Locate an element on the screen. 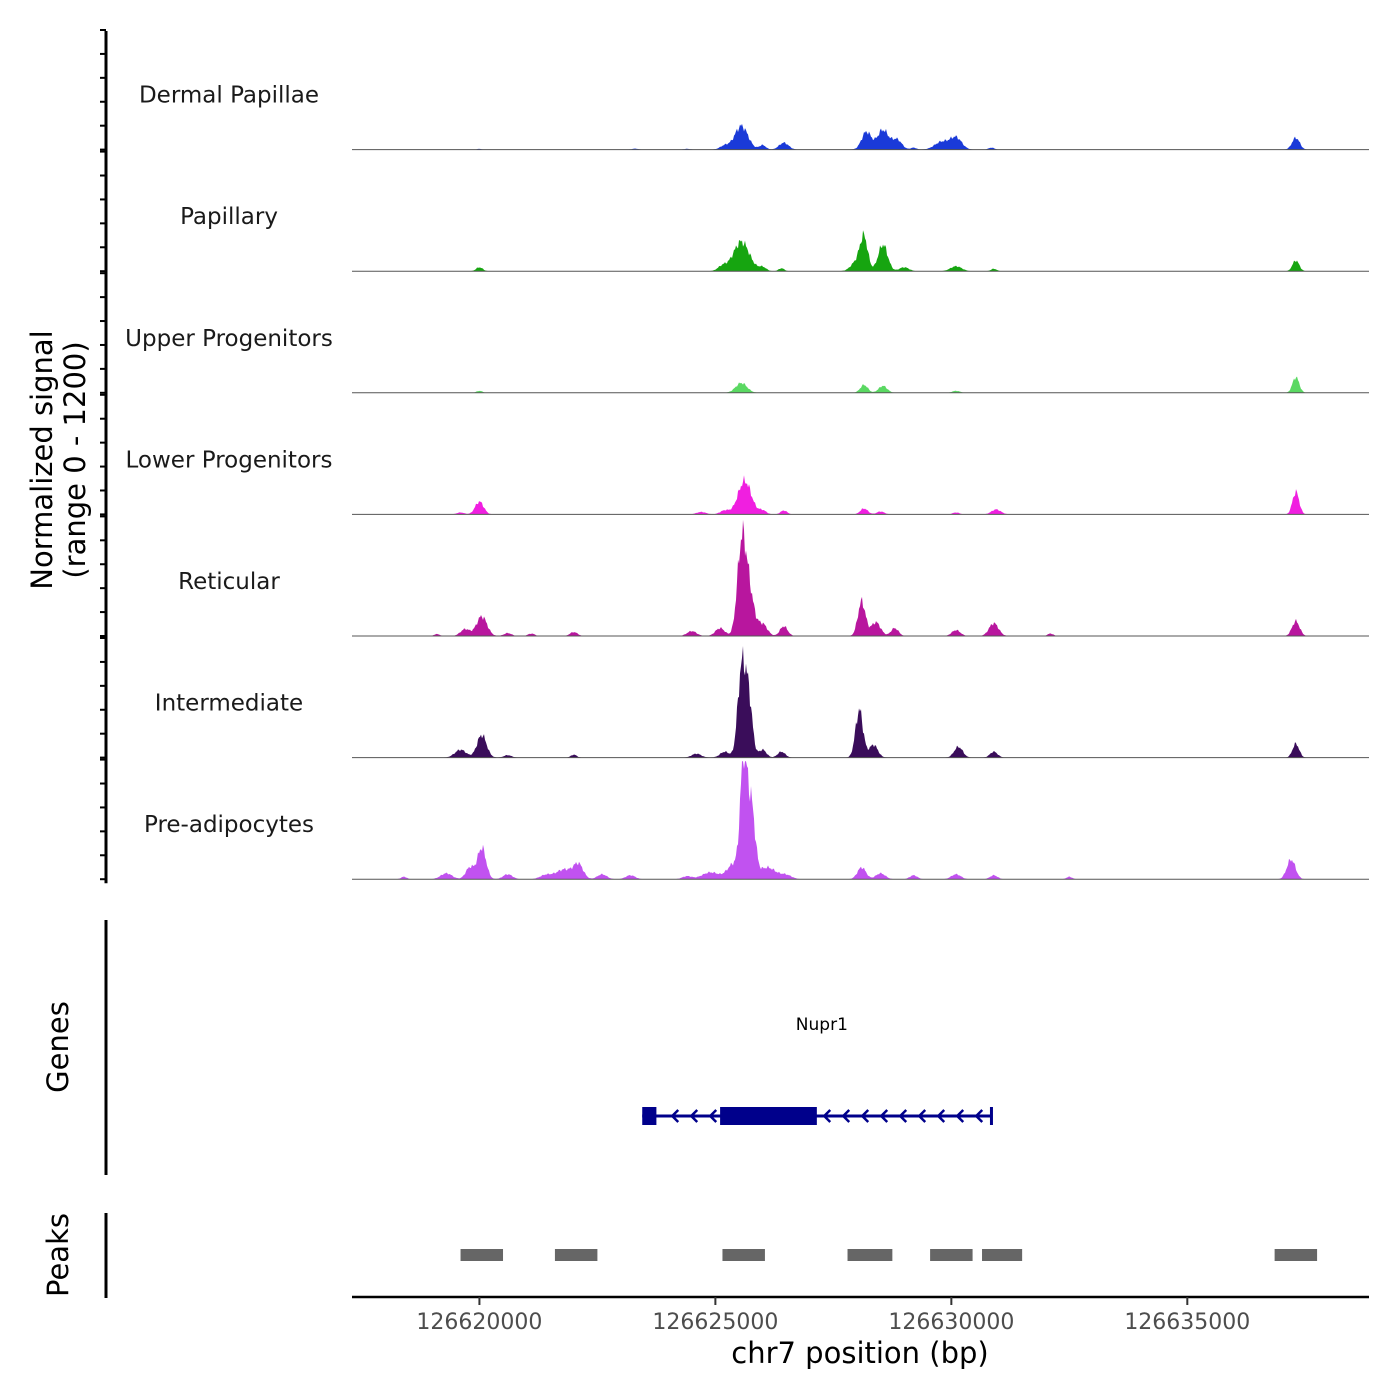 This screenshot has width=1400, height=1400. genes-track-label: Genes is located at coordinates (58, 1047).